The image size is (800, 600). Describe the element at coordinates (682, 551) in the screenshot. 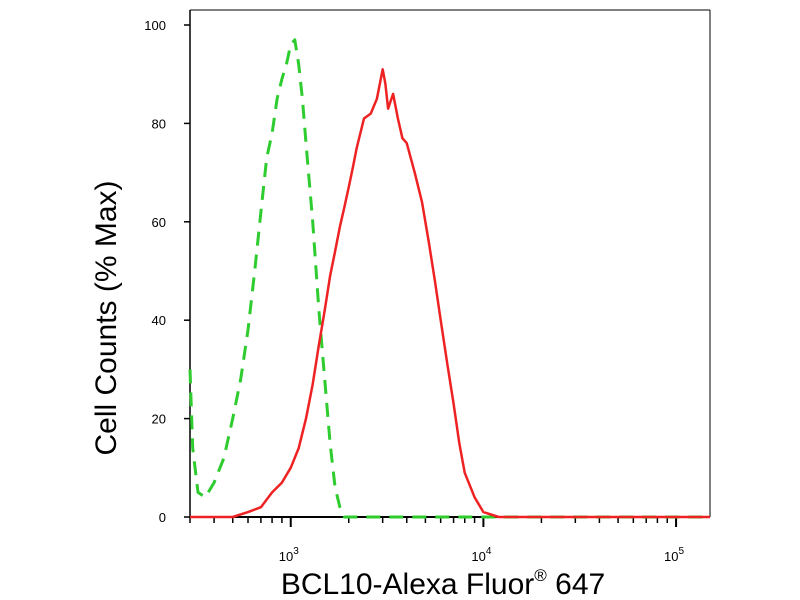

I see `x-tick-label-exponent: 5` at that location.